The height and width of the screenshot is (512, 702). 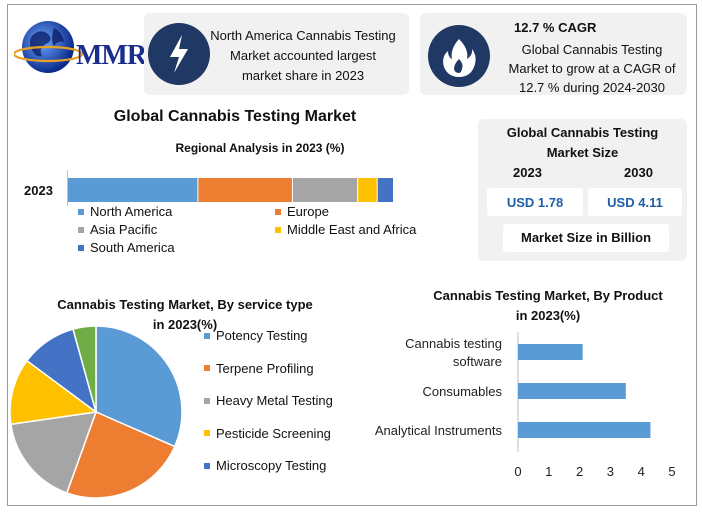 I want to click on legend-label: Potency Testing, so click(x=262, y=335).